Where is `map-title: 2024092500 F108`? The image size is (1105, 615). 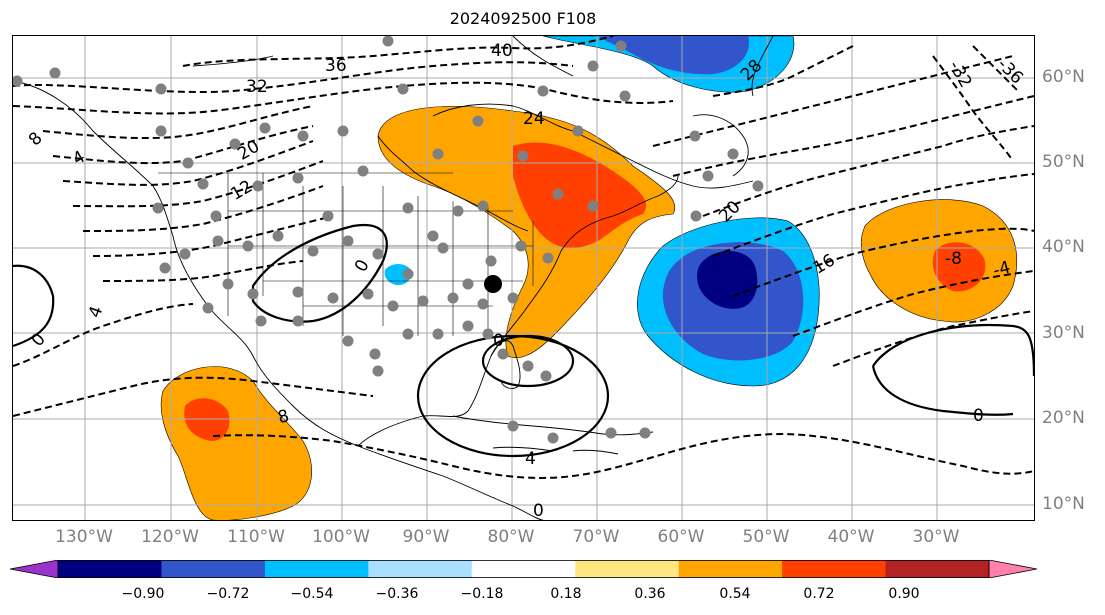
map-title: 2024092500 F108 is located at coordinates (523, 18).